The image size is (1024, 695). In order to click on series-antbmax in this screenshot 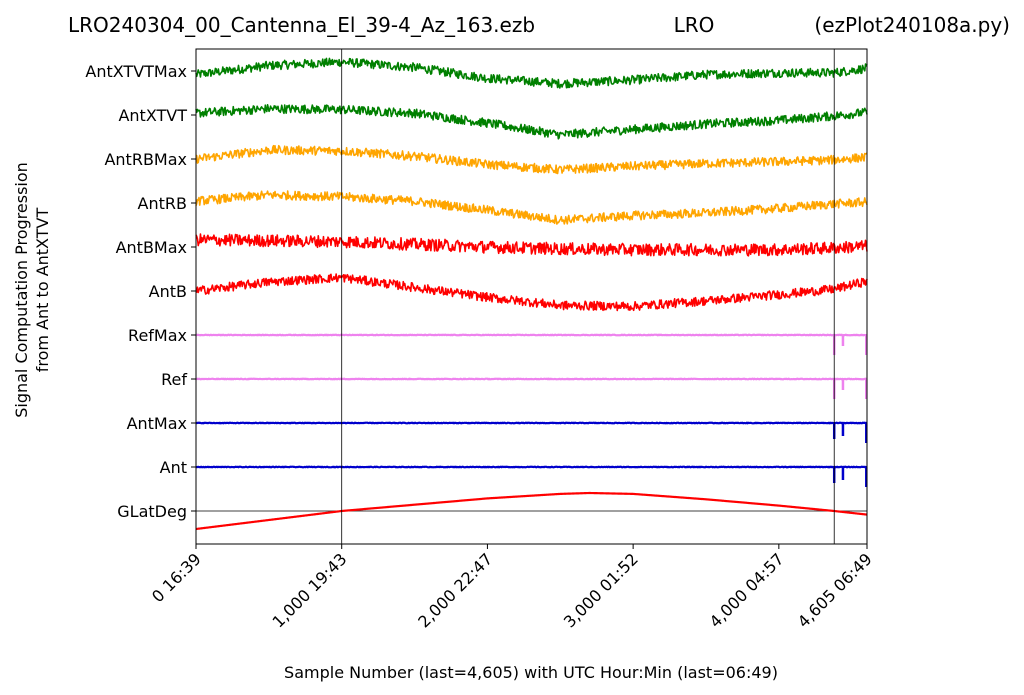, I will do `click(531, 245)`.